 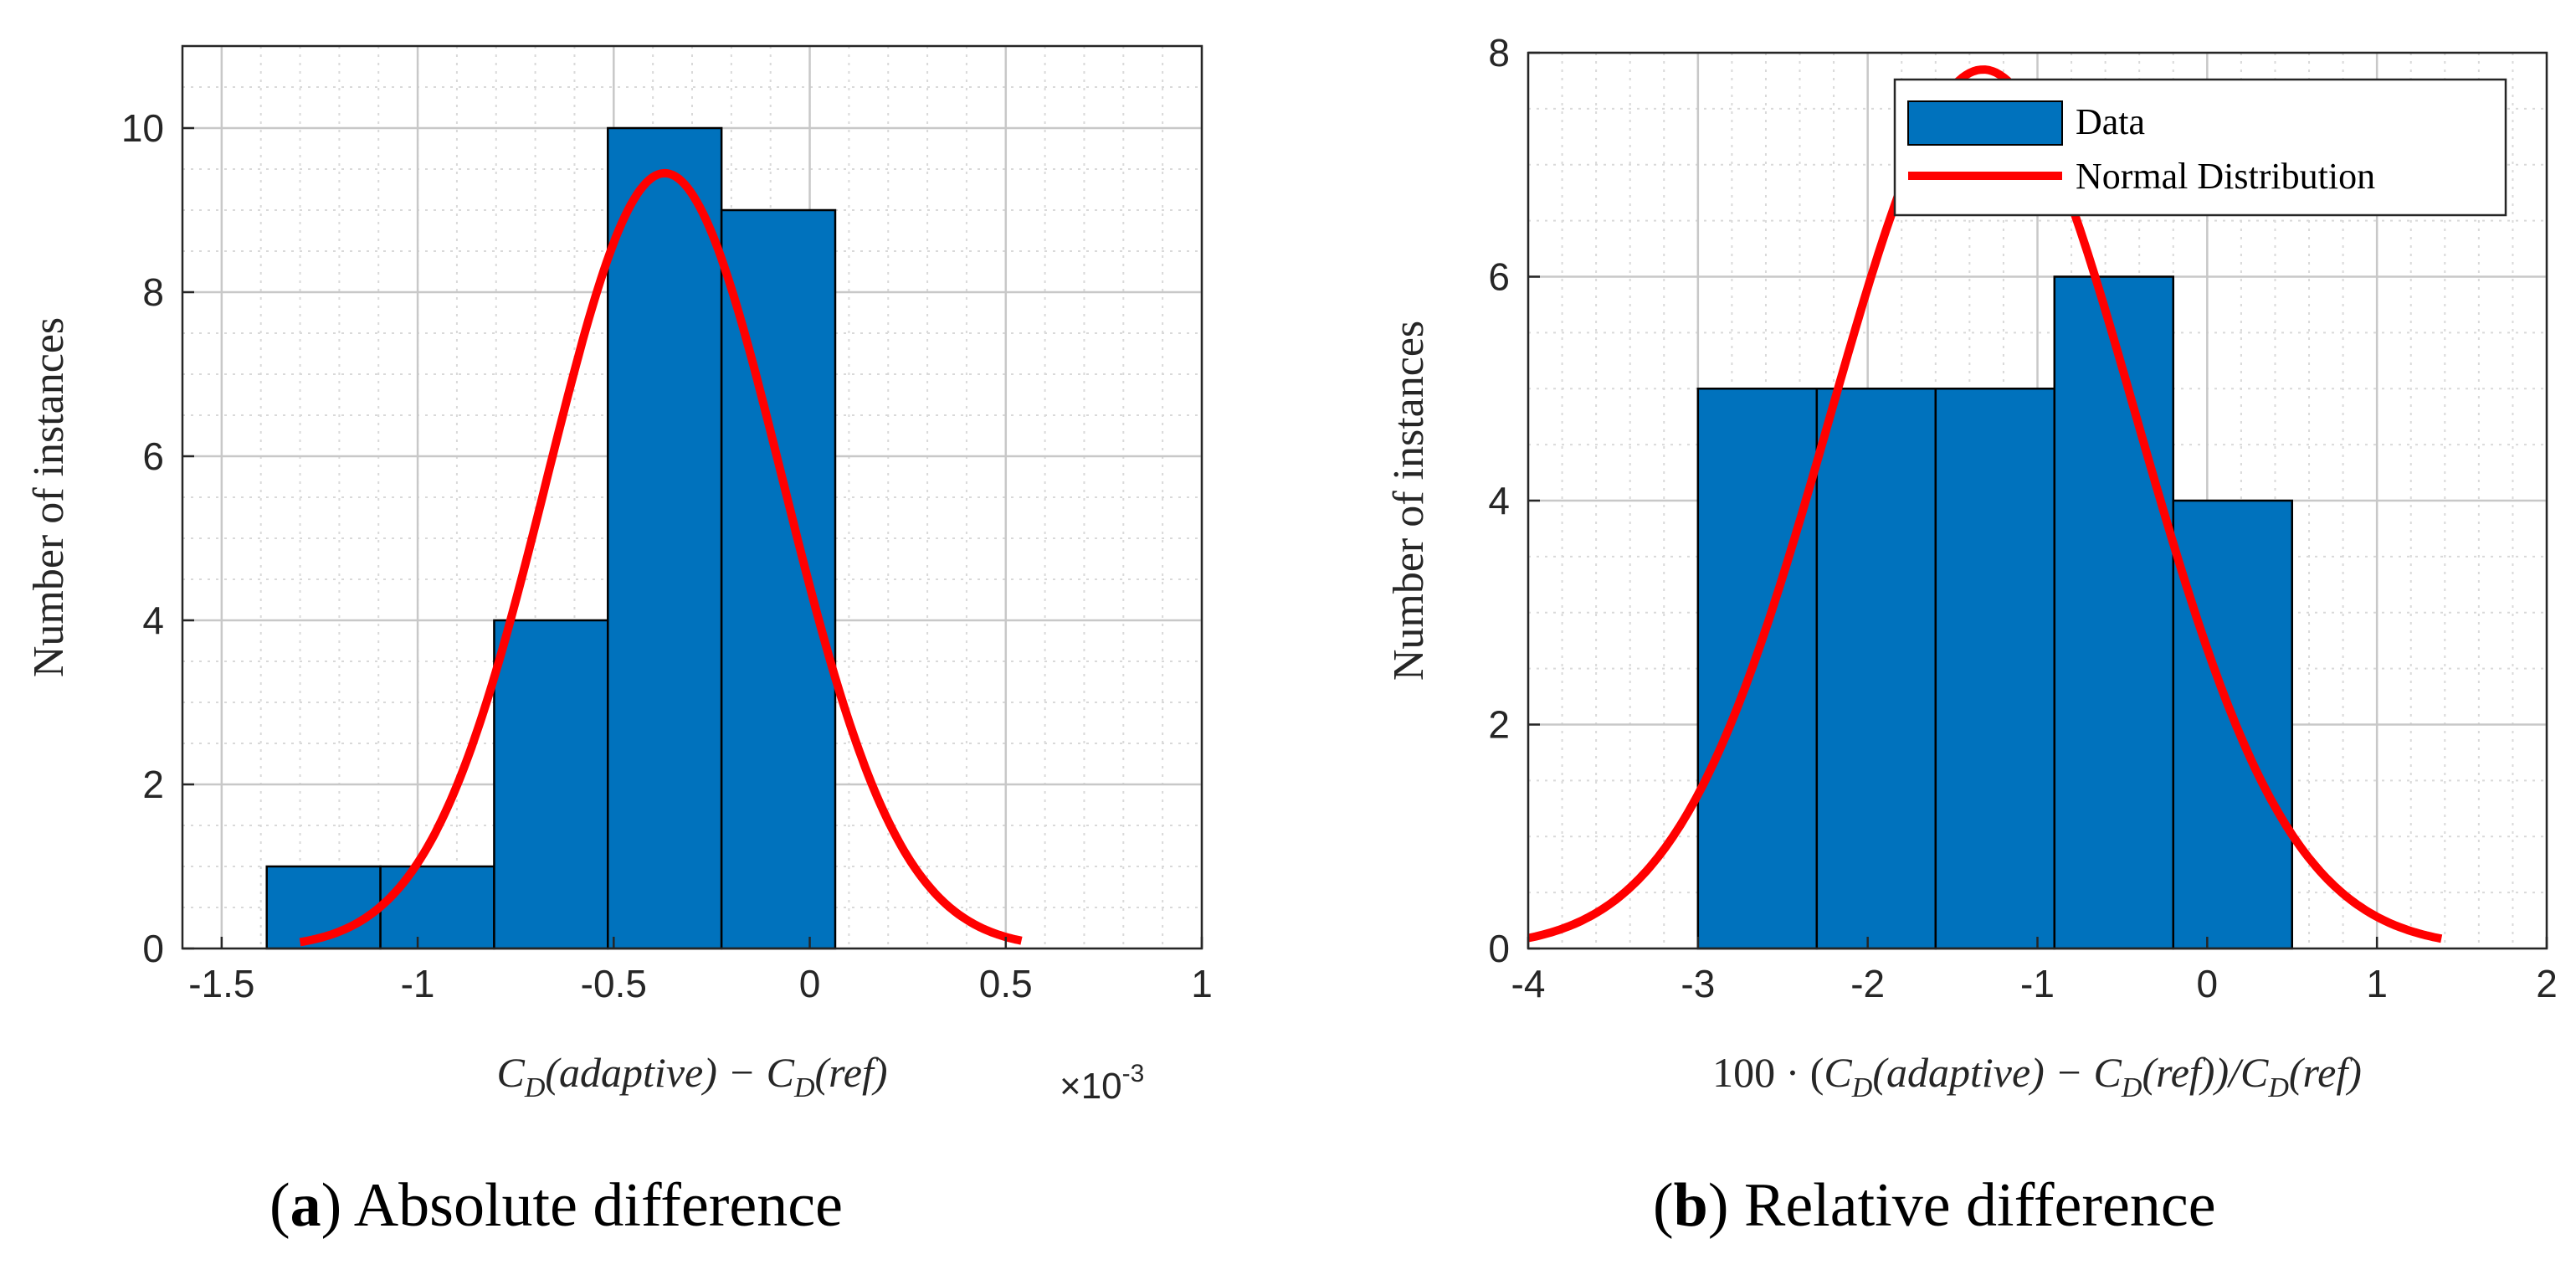 I want to click on x-axis-label-b: 100 · (CD(adaptive) − CD(ref))/CD(ref), so click(x=2037, y=1076).